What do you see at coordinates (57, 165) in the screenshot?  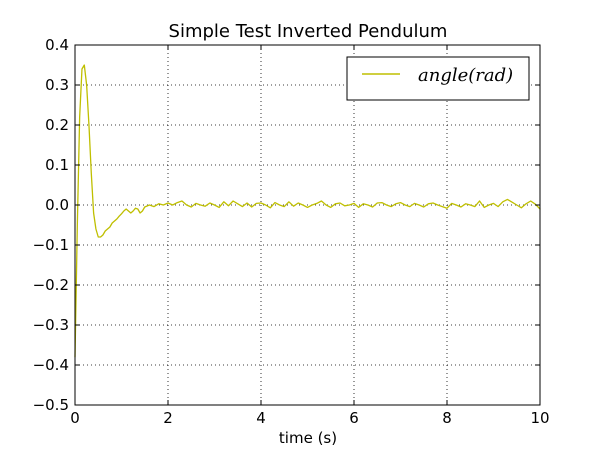 I see `y-tick-label: 0.1` at bounding box center [57, 165].